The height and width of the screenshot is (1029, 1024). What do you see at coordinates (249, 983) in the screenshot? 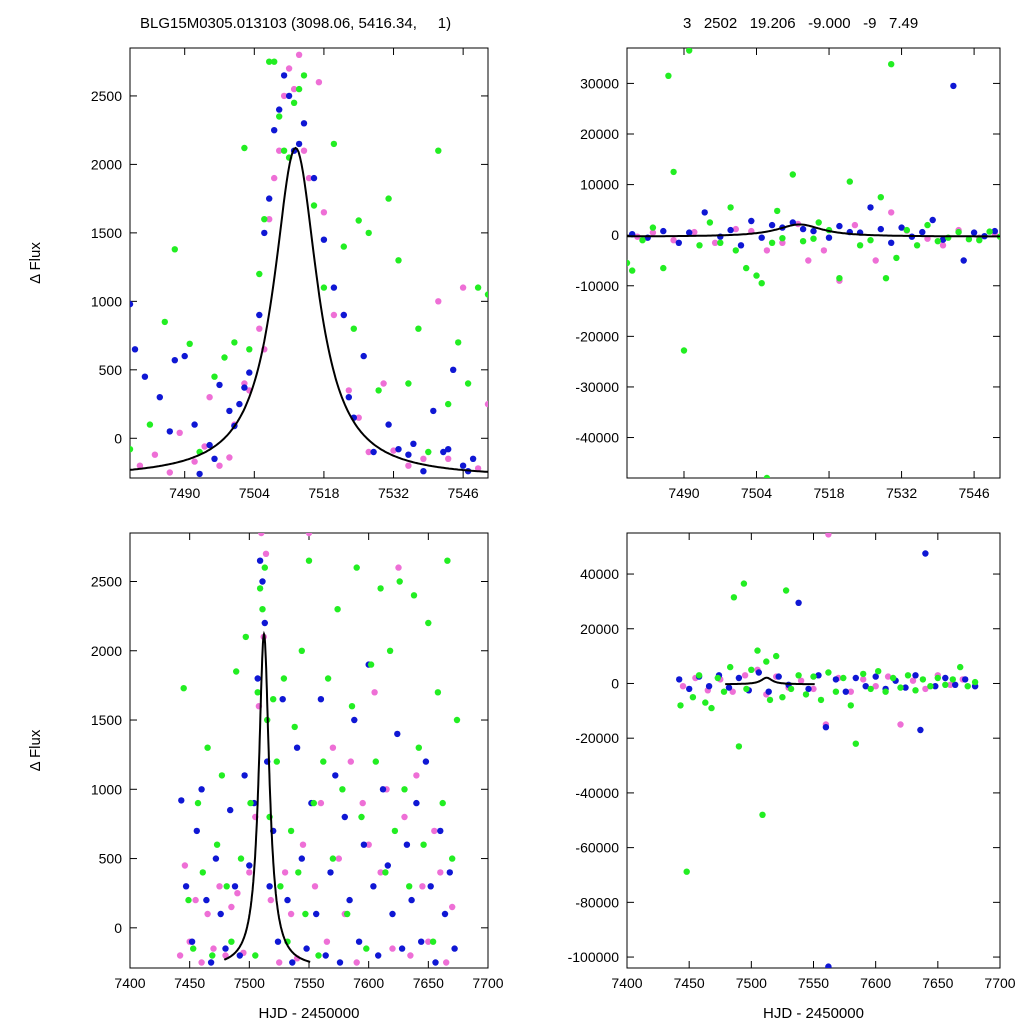
I see `x-tick-label: 7500` at bounding box center [249, 983].